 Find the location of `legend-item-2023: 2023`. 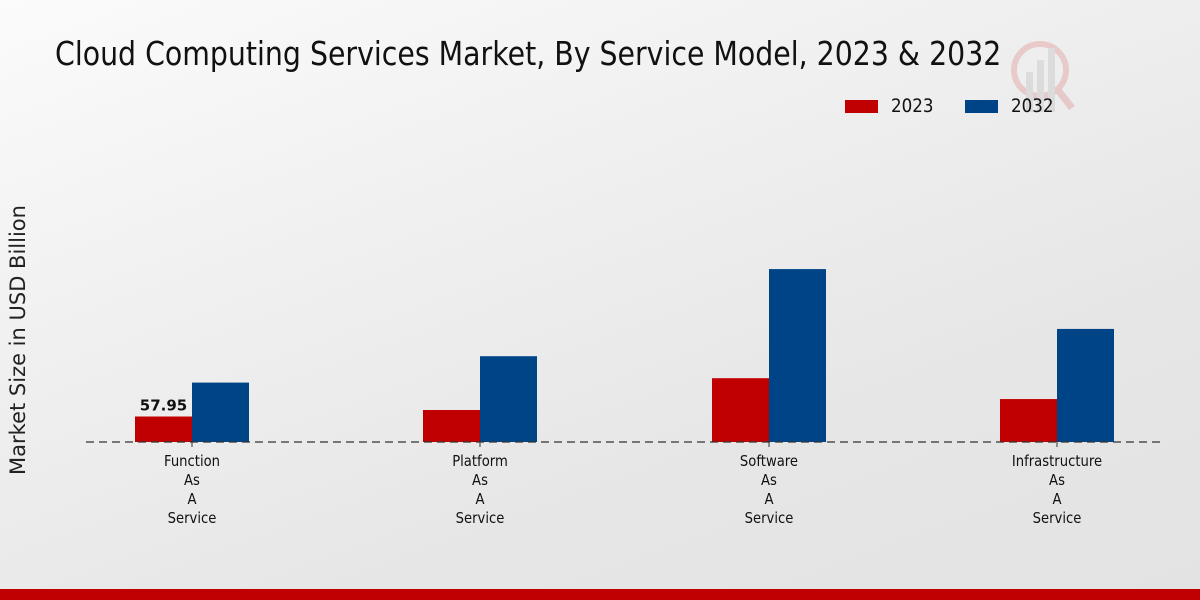

legend-item-2023: 2023 is located at coordinates (892, 106).